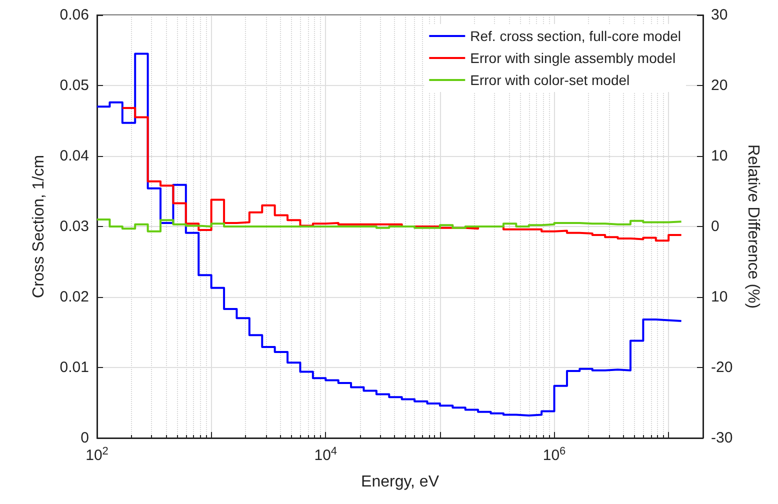 Image resolution: width=778 pixels, height=504 pixels. What do you see at coordinates (74, 15) in the screenshot?
I see `y-tick-label: 0.06` at bounding box center [74, 15].